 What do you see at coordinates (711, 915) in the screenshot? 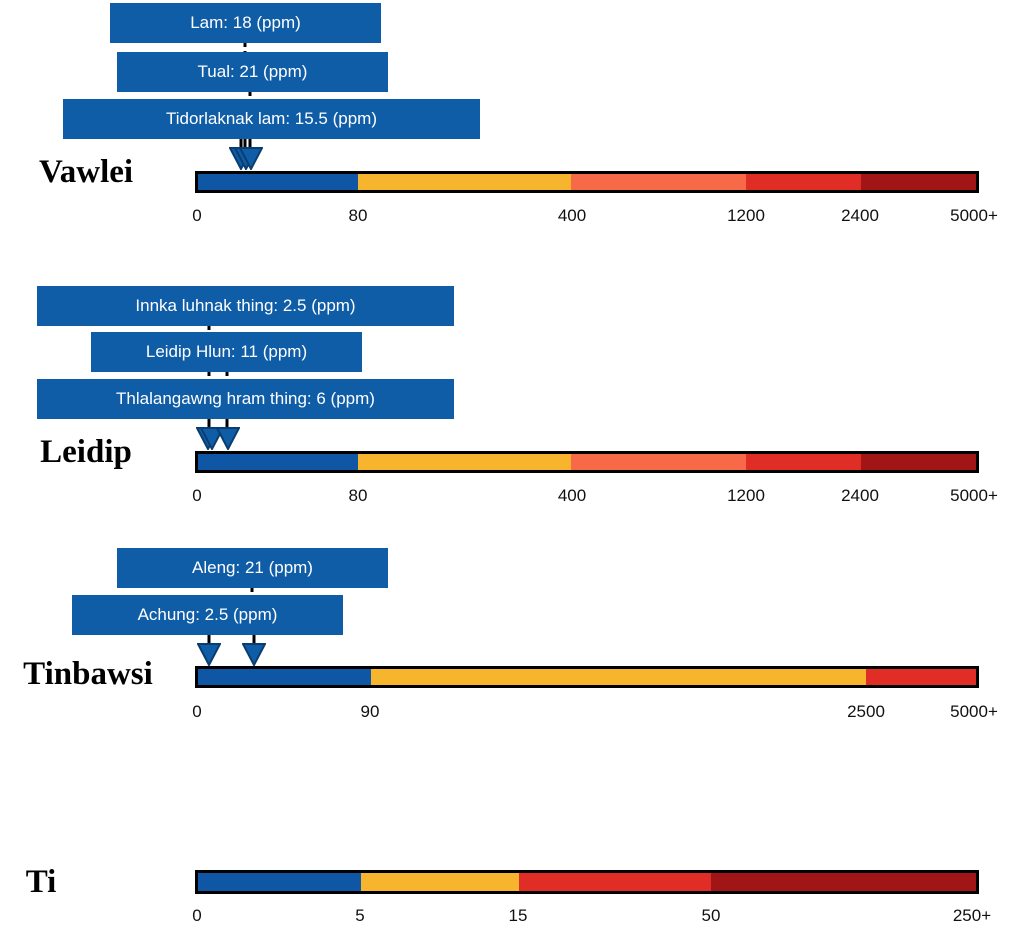
I see `tick-label: 50` at bounding box center [711, 915].